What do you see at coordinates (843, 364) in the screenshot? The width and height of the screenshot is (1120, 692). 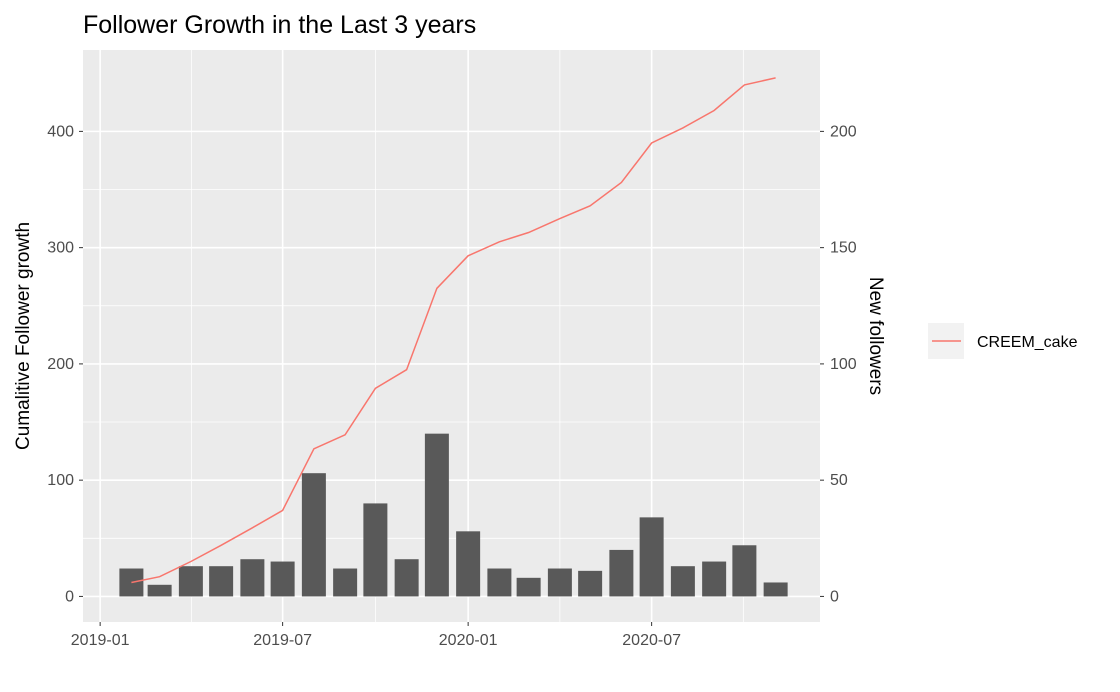 I see `y2-tick-label: 100` at bounding box center [843, 364].